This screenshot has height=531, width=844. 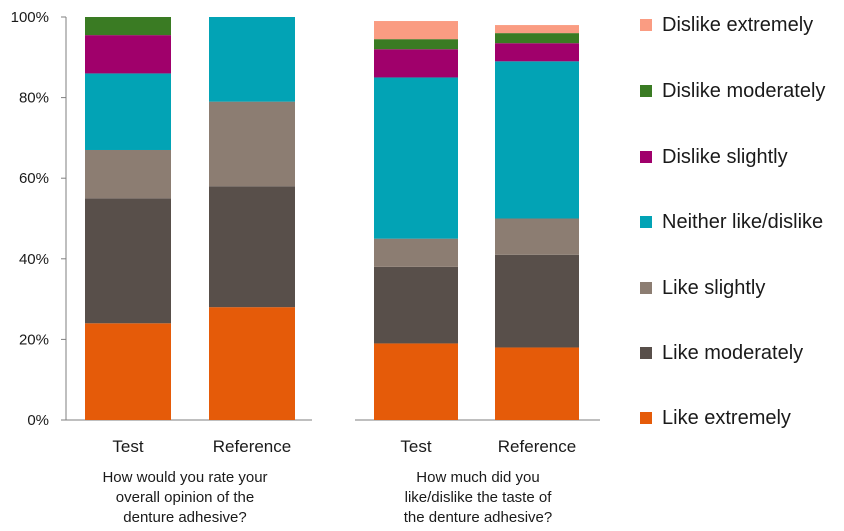 I want to click on legend-item: Like slightly, so click(x=702, y=288).